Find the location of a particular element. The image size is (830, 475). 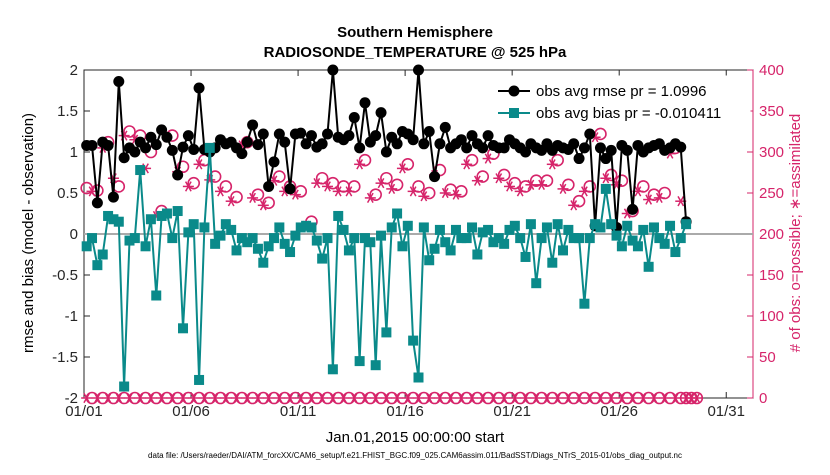

y-left-tick-label: 1 is located at coordinates (74, 152).